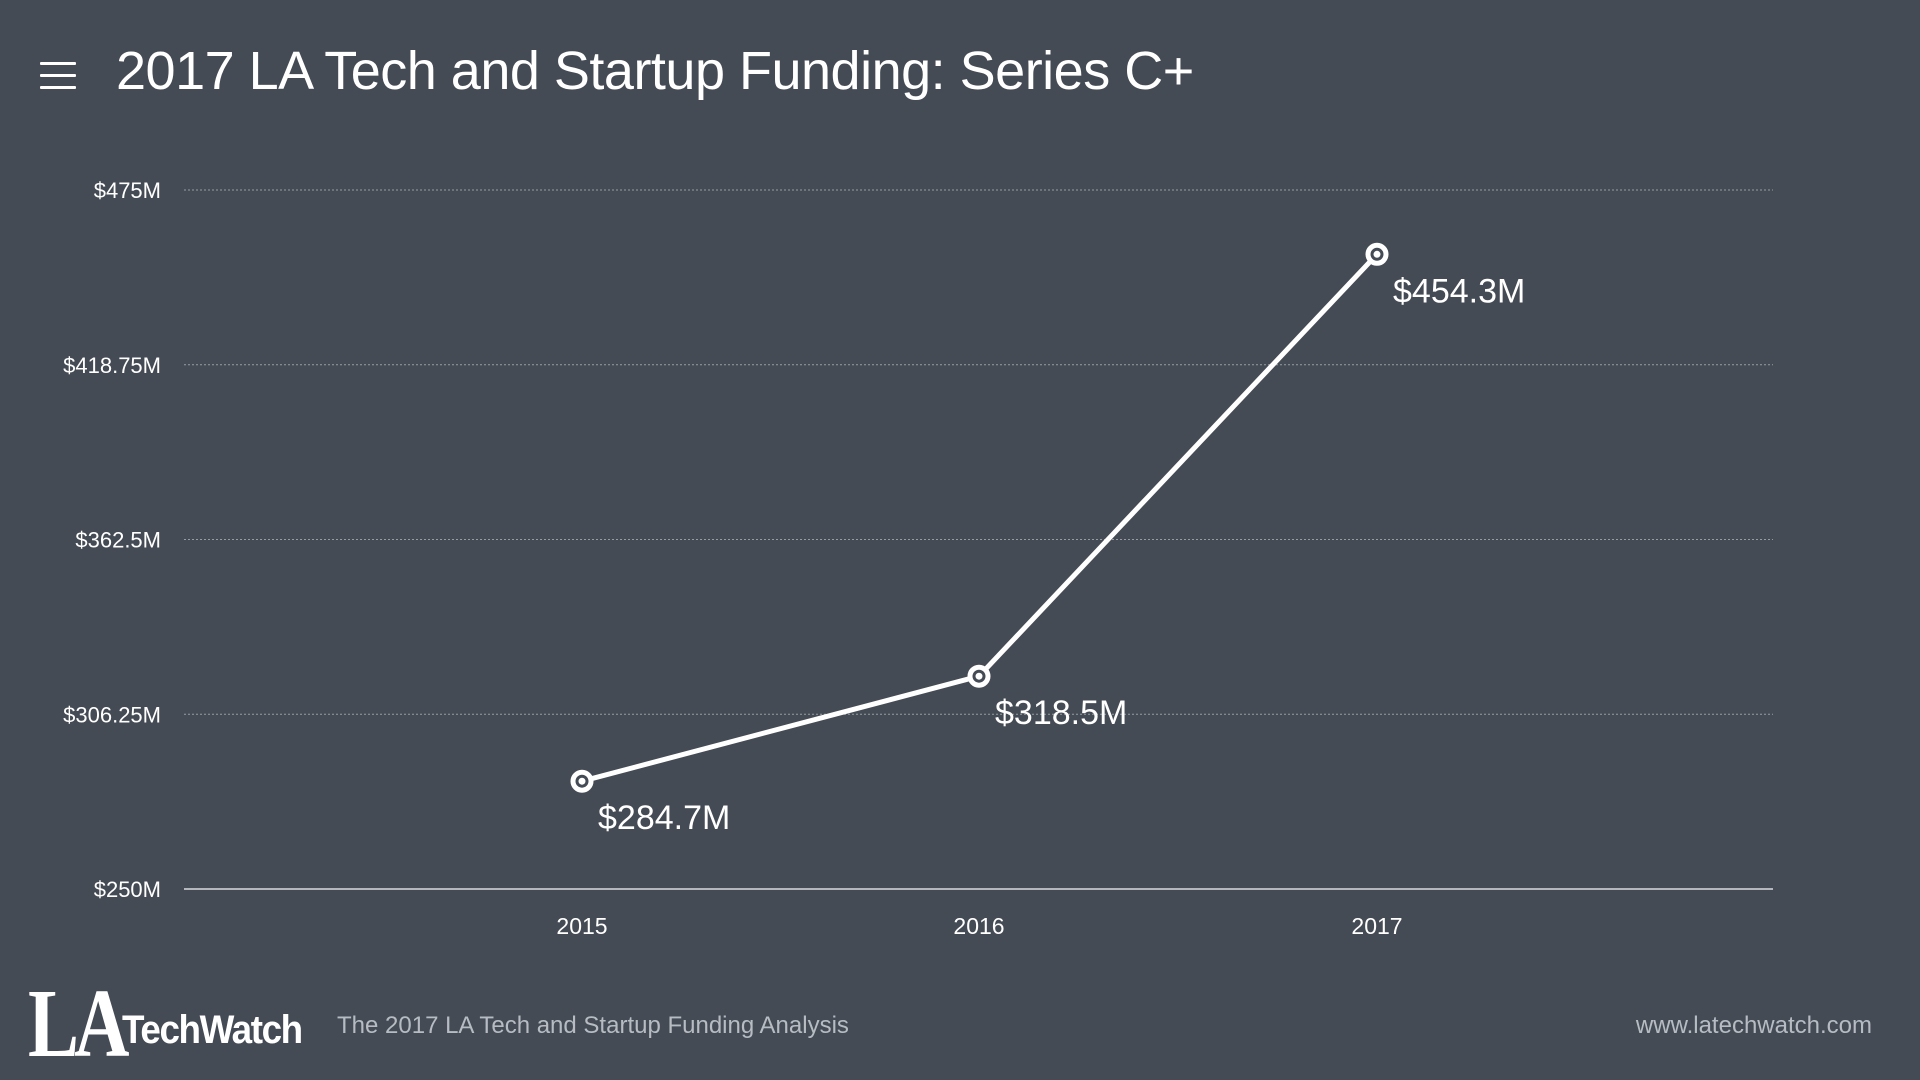 The width and height of the screenshot is (1920, 1080). Describe the element at coordinates (112, 365) in the screenshot. I see `y-tick-label: $418.75M` at that location.